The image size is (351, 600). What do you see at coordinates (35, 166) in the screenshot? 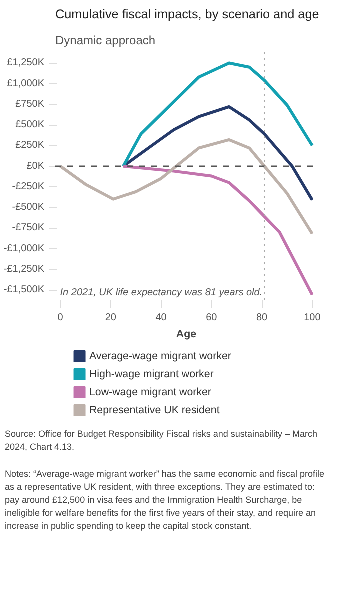
I see `y-tick-label: £0K` at bounding box center [35, 166].